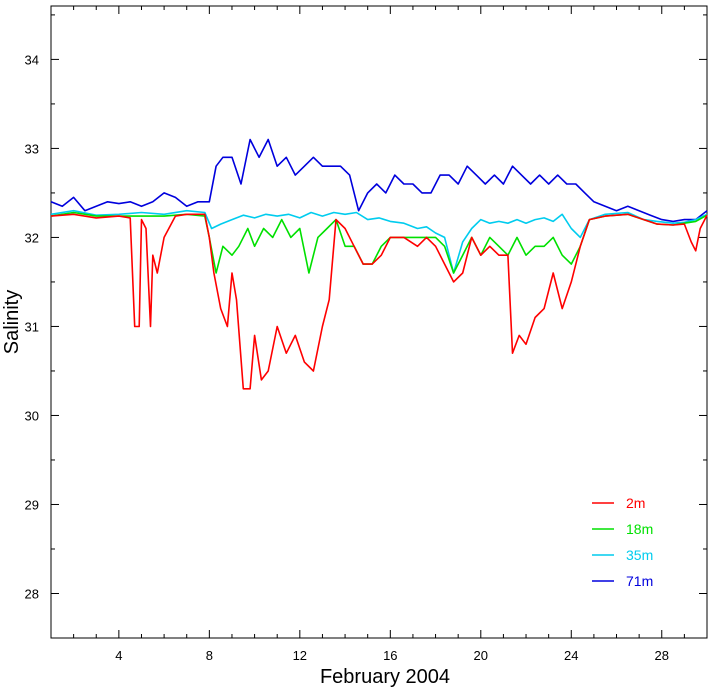  What do you see at coordinates (639, 555) in the screenshot?
I see `legend-label-35m: 35m` at bounding box center [639, 555].